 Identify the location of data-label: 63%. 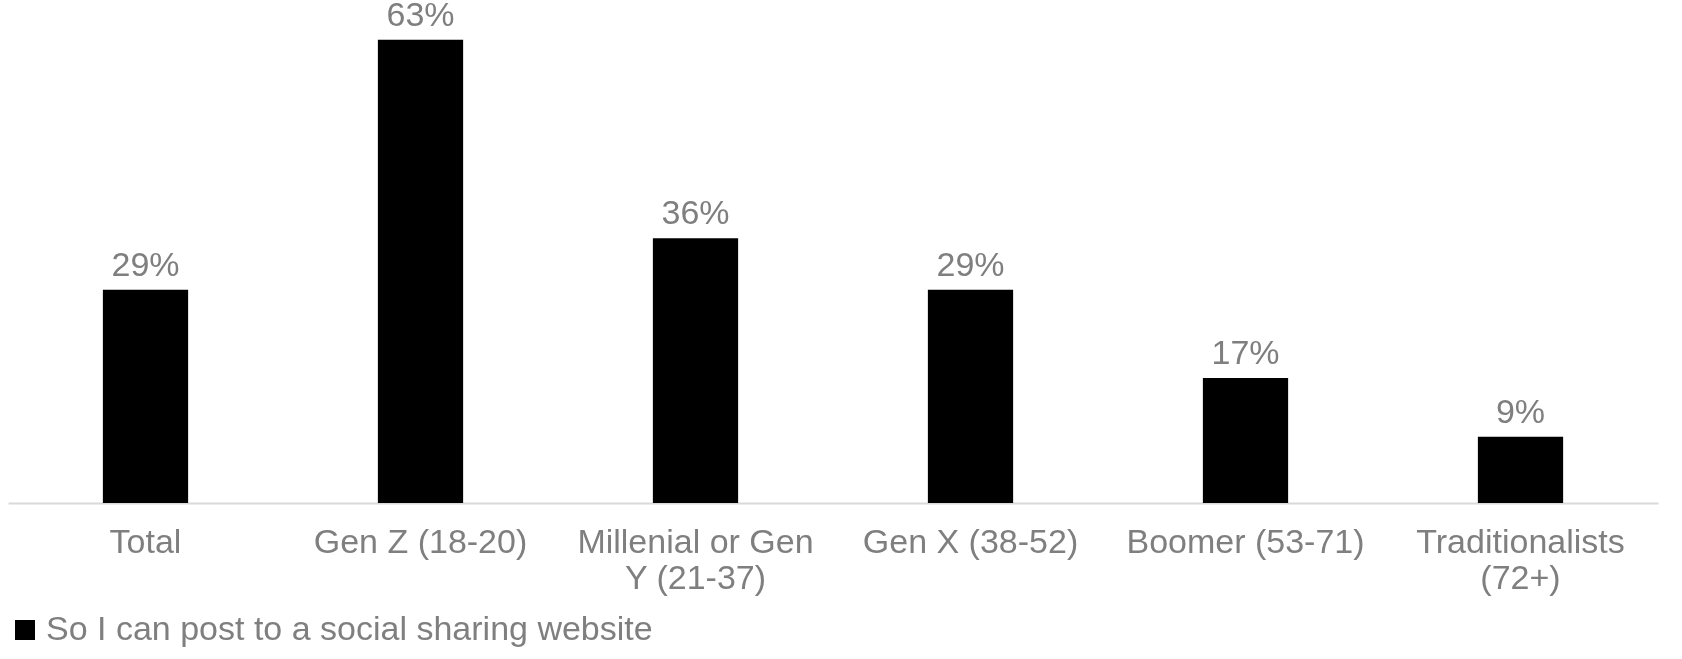
(420, 16).